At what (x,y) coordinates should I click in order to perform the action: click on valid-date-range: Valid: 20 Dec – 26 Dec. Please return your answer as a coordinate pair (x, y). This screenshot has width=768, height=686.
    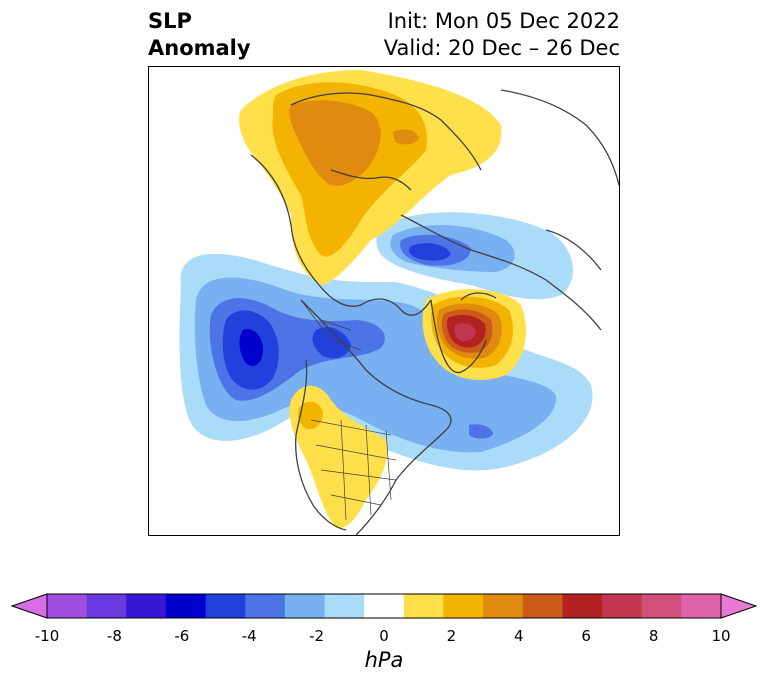
    Looking at the image, I should click on (501, 48).